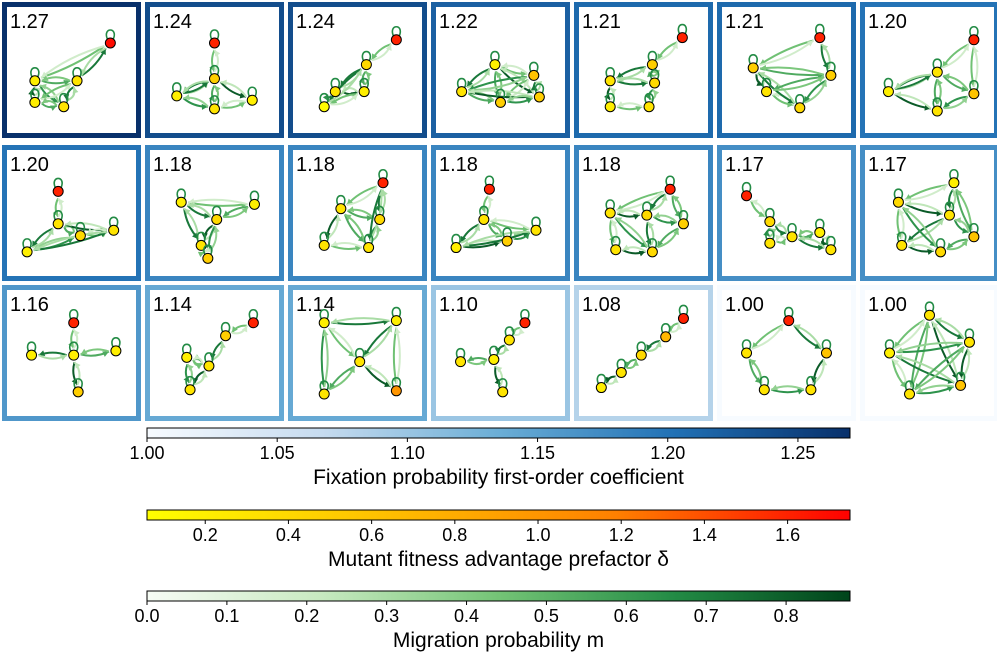  Describe the element at coordinates (146, 616) in the screenshot. I see `colorbar-tick-label: 0.0` at that location.